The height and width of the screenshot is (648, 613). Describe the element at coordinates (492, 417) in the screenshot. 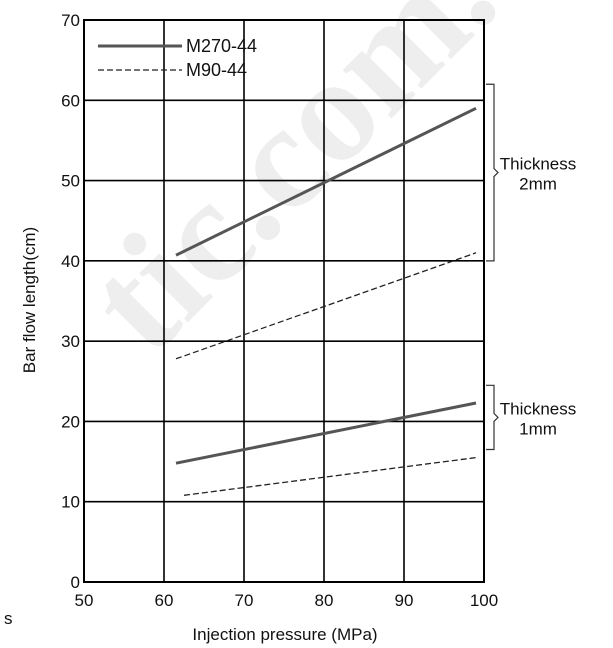

I see `brace-1mm` at that location.